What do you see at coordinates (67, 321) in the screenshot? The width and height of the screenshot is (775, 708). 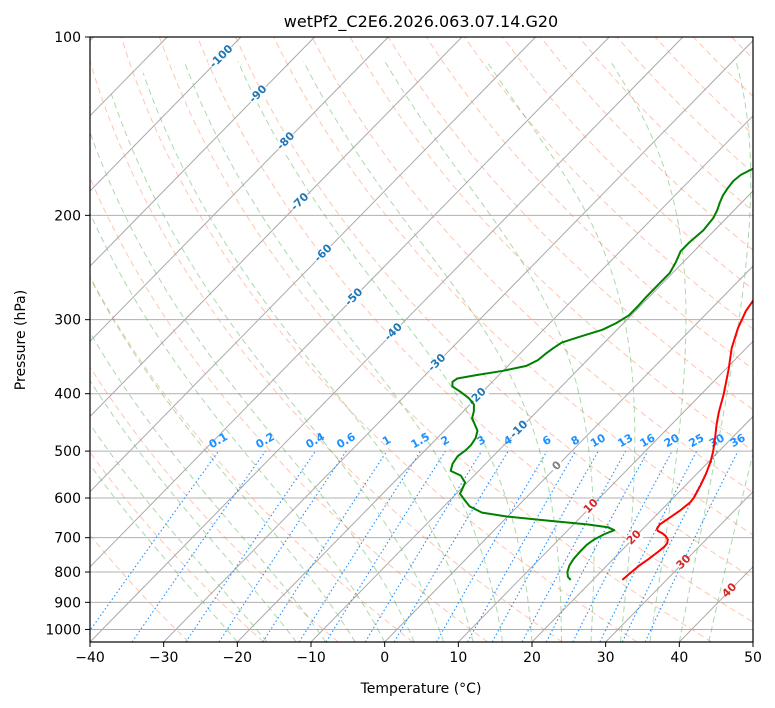 I see `y-tick-label: 300` at bounding box center [67, 321].